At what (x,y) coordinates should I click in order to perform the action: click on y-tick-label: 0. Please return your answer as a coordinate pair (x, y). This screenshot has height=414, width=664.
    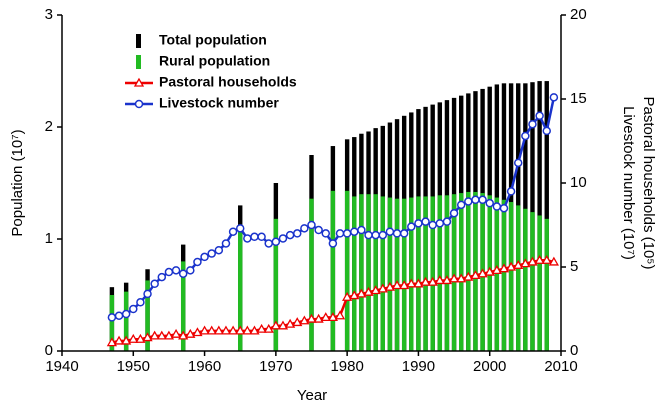
    Looking at the image, I should click on (49, 350).